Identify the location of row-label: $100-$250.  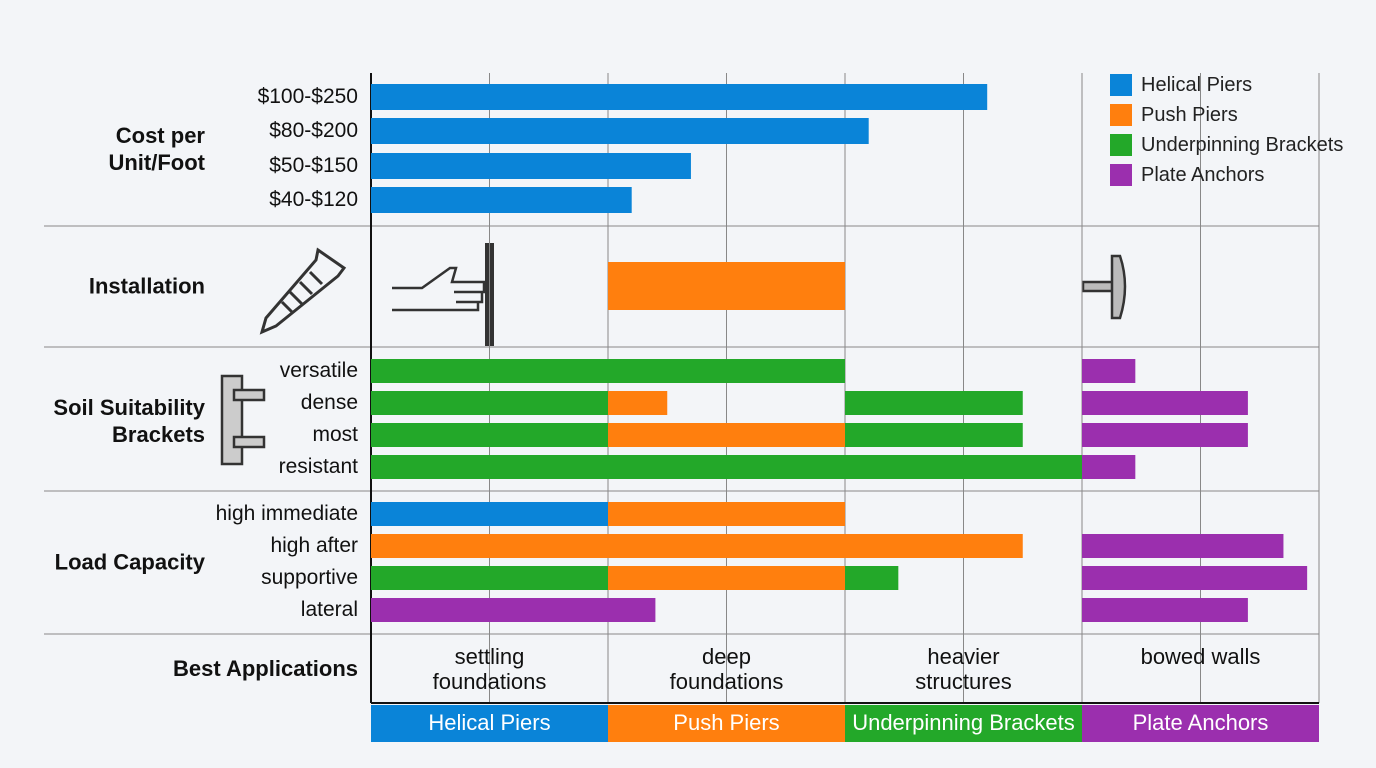
(307, 96).